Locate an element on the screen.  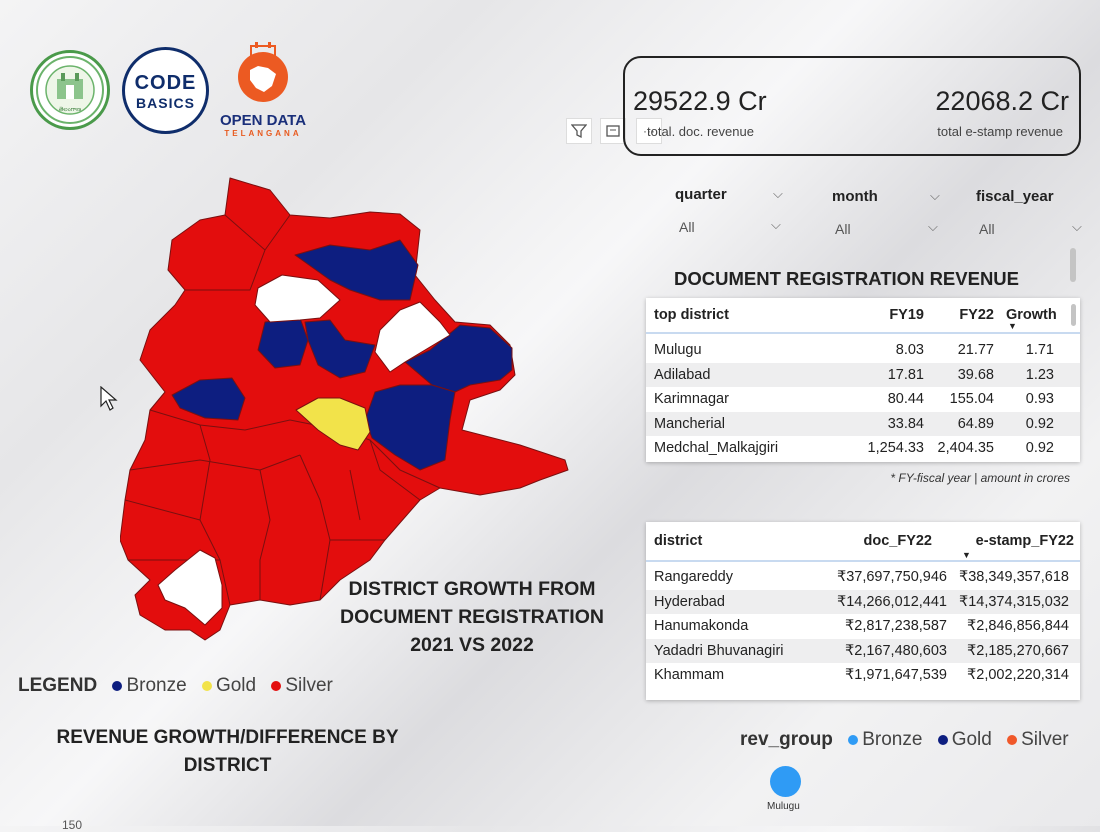
codebasics-line1: CODE is located at coordinates (165, 83).